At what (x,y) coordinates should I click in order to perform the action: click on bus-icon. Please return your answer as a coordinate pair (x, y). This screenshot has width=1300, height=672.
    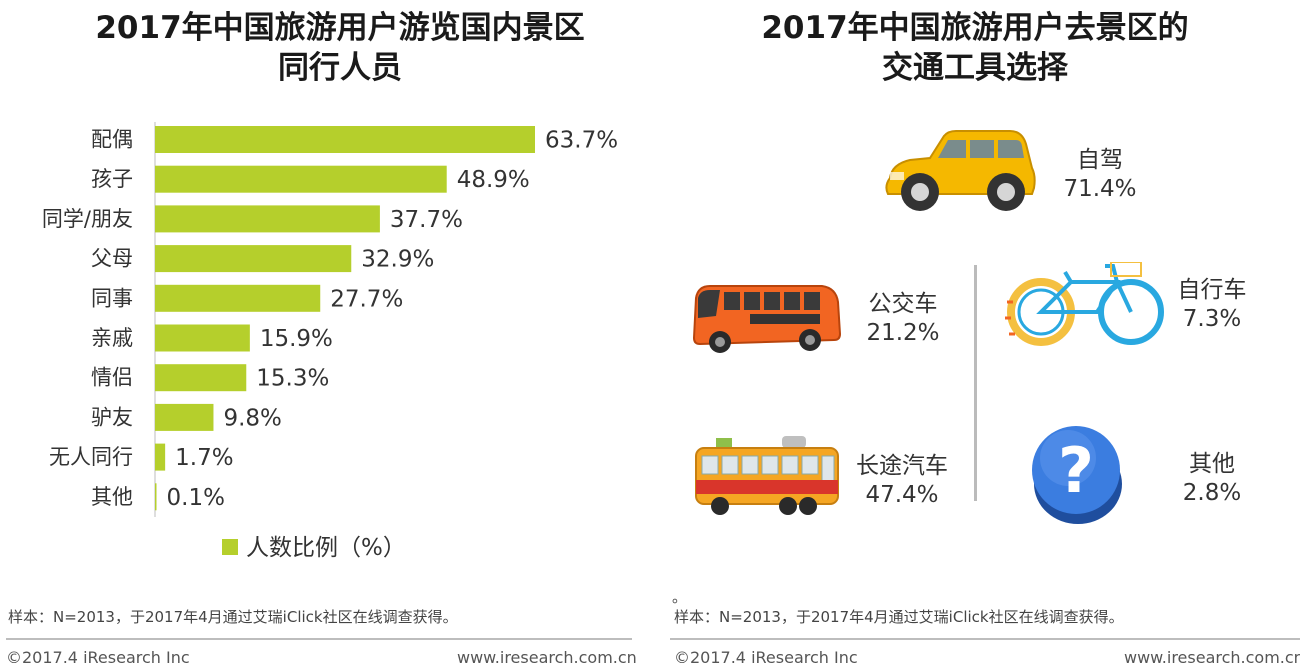
    Looking at the image, I should click on (767, 319).